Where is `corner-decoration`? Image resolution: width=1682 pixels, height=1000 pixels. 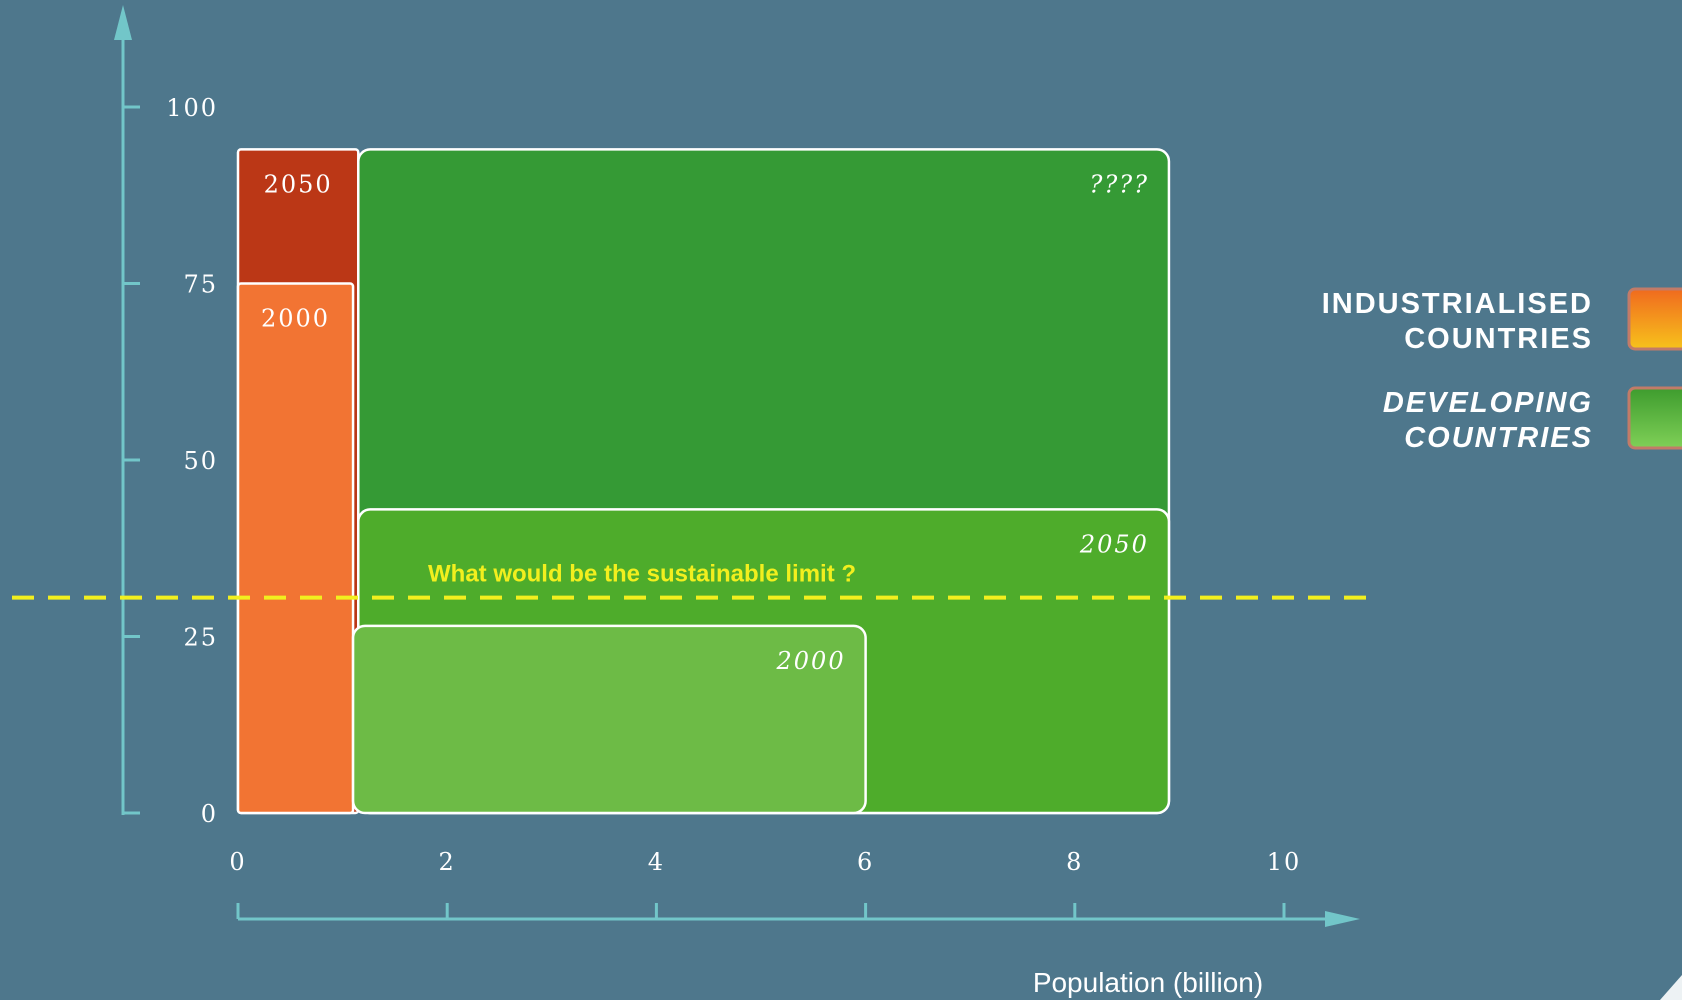
corner-decoration is located at coordinates (1671, 987).